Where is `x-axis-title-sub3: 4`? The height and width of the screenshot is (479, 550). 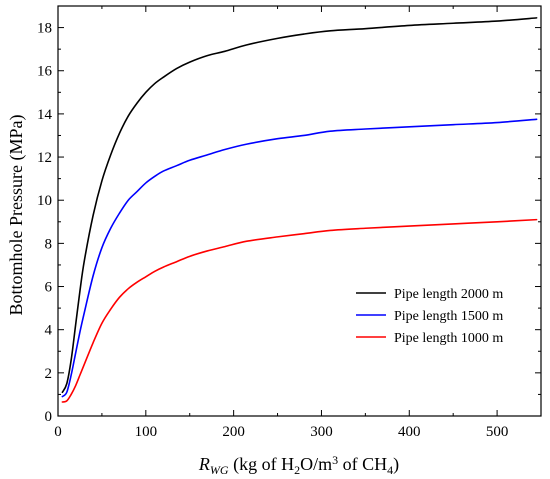 x-axis-title-sub3: 4 is located at coordinates (390, 470).